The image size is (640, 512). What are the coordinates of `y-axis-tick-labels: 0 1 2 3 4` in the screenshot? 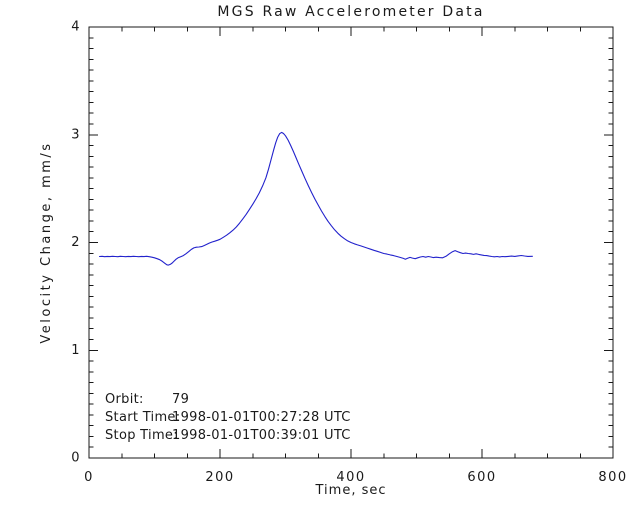 It's located at (76, 243).